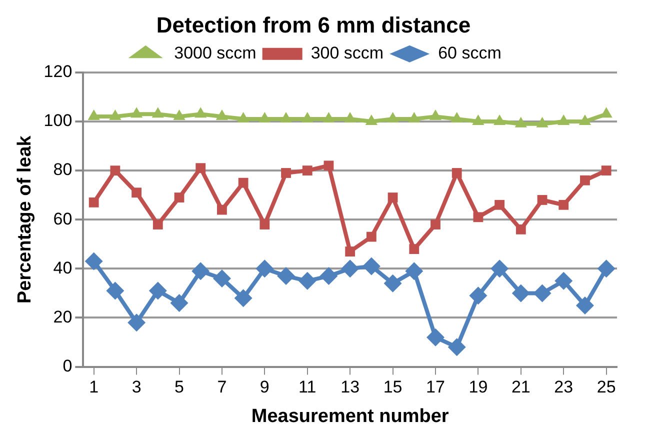 The image size is (647, 437). What do you see at coordinates (350, 387) in the screenshot?
I see `x-tick-label: 13` at bounding box center [350, 387].